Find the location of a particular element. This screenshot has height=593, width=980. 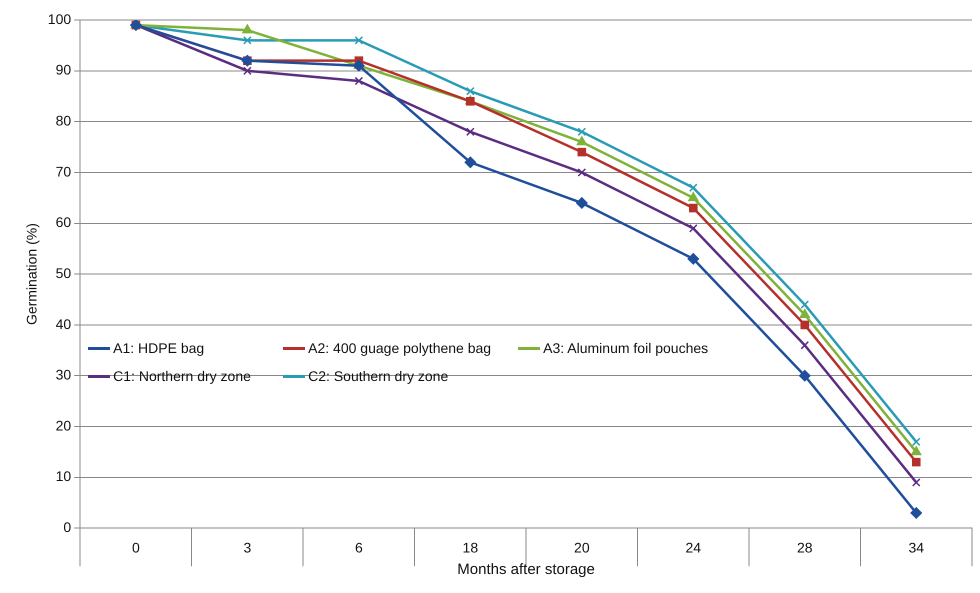

y-tick-label: 20 is located at coordinates (64, 425).